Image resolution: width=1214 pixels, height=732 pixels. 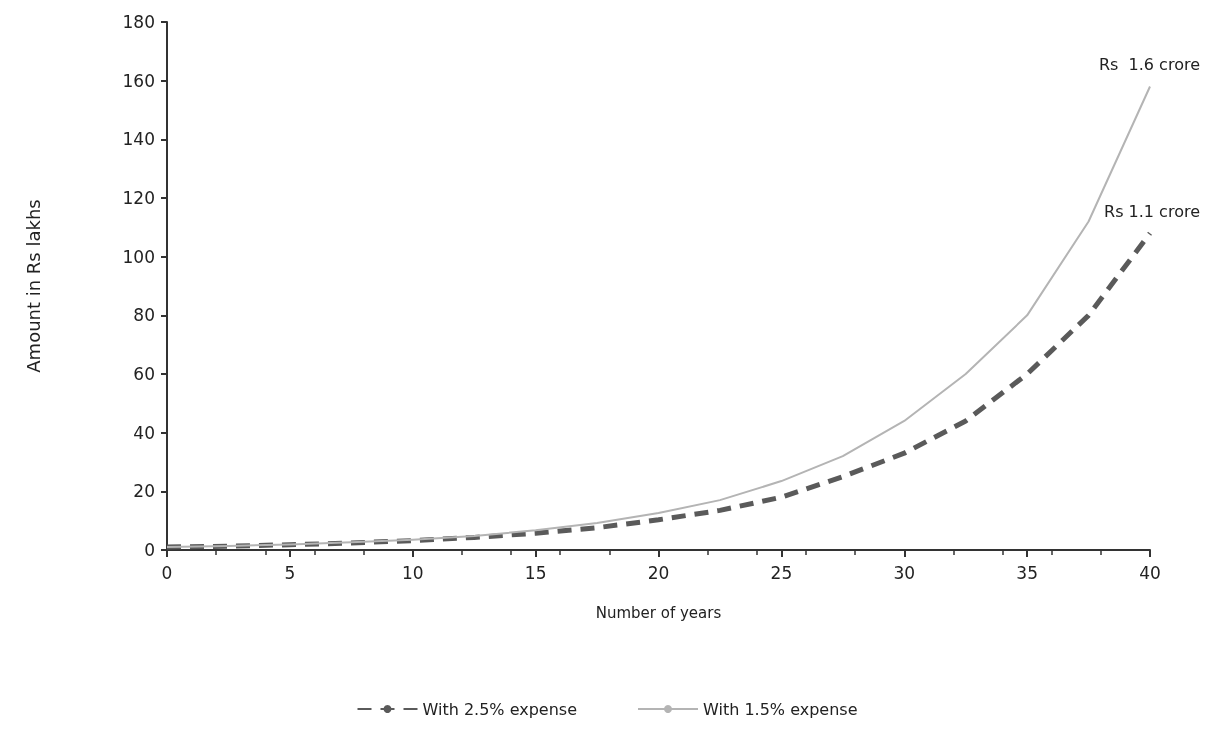 I want to click on y-tick-label: 80, so click(x=144, y=315).